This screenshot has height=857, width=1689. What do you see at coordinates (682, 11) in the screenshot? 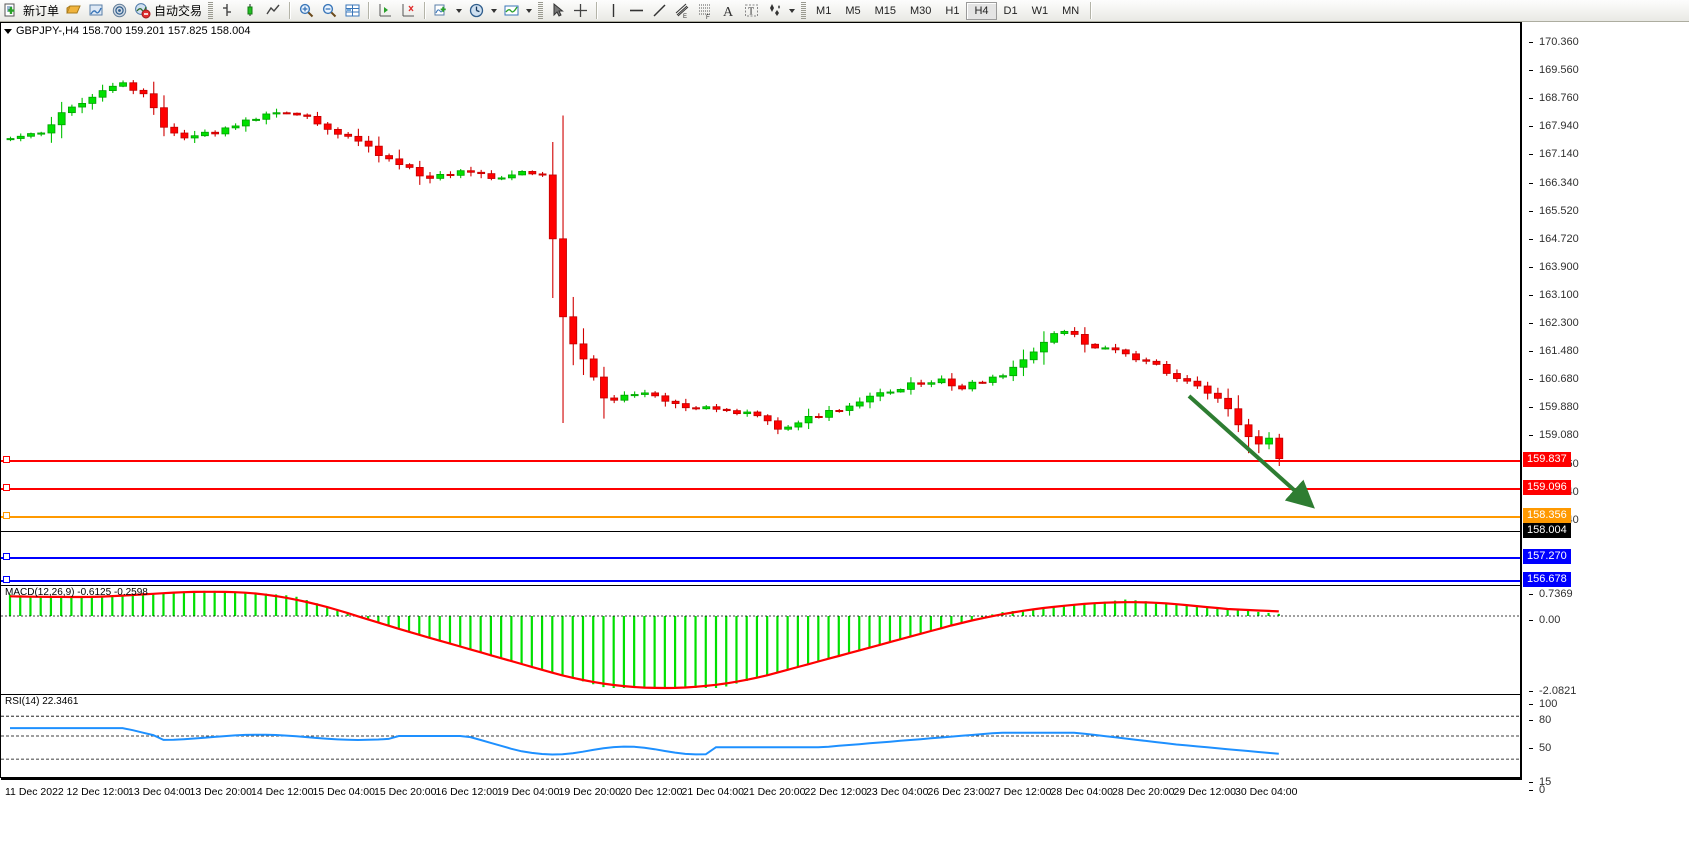
I see `equidistant-channel-button: E` at bounding box center [682, 11].